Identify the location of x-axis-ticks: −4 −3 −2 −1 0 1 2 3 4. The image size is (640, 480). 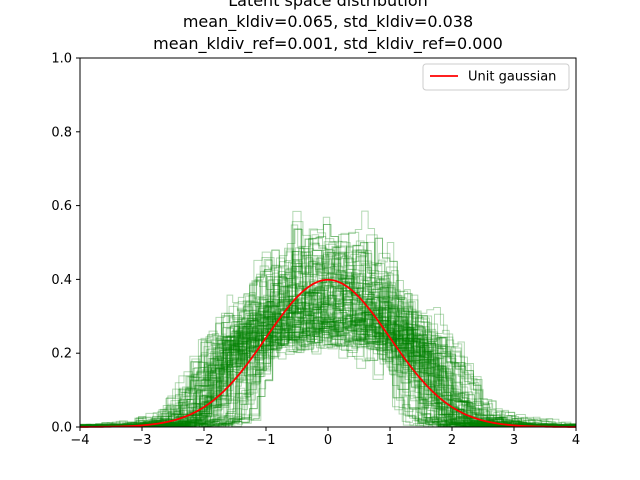
(325, 437).